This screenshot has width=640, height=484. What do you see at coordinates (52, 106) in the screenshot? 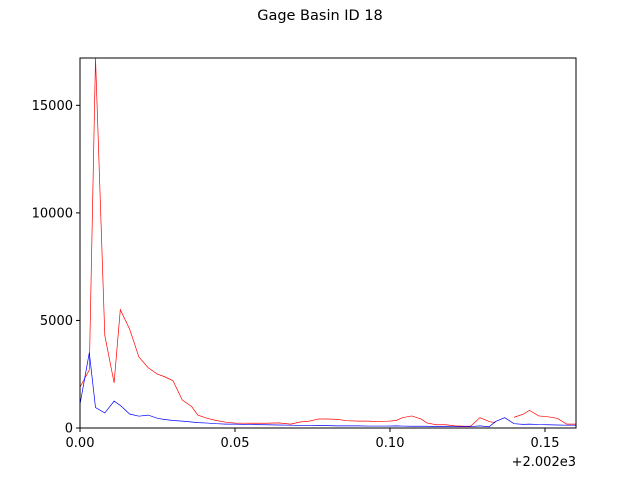
I see `y-tick-label: 15000` at bounding box center [52, 106].